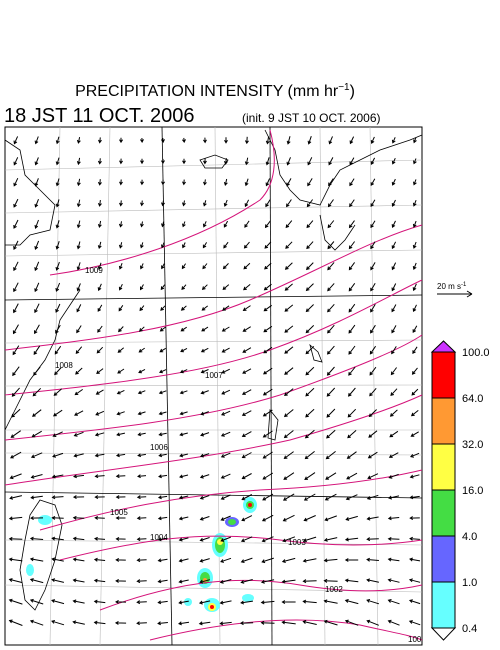 The height and width of the screenshot is (650, 500). What do you see at coordinates (159, 537) in the screenshot?
I see `isobar-label: 1004` at bounding box center [159, 537].